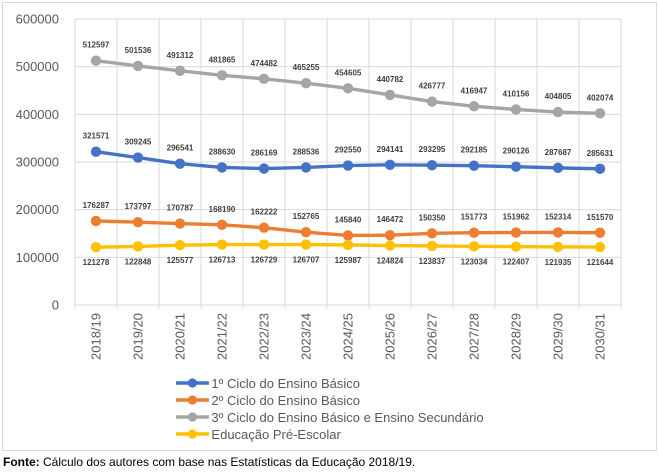  Describe the element at coordinates (516, 262) in the screenshot. I see `series-4-data-label: 122407` at that location.